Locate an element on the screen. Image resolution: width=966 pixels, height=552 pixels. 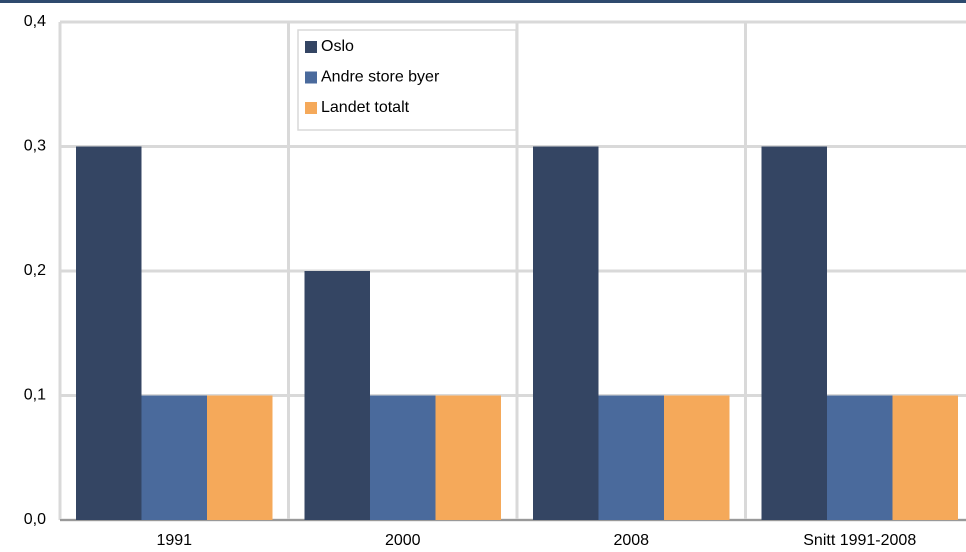
y-tick-label: 0,0 is located at coordinates (35, 519).